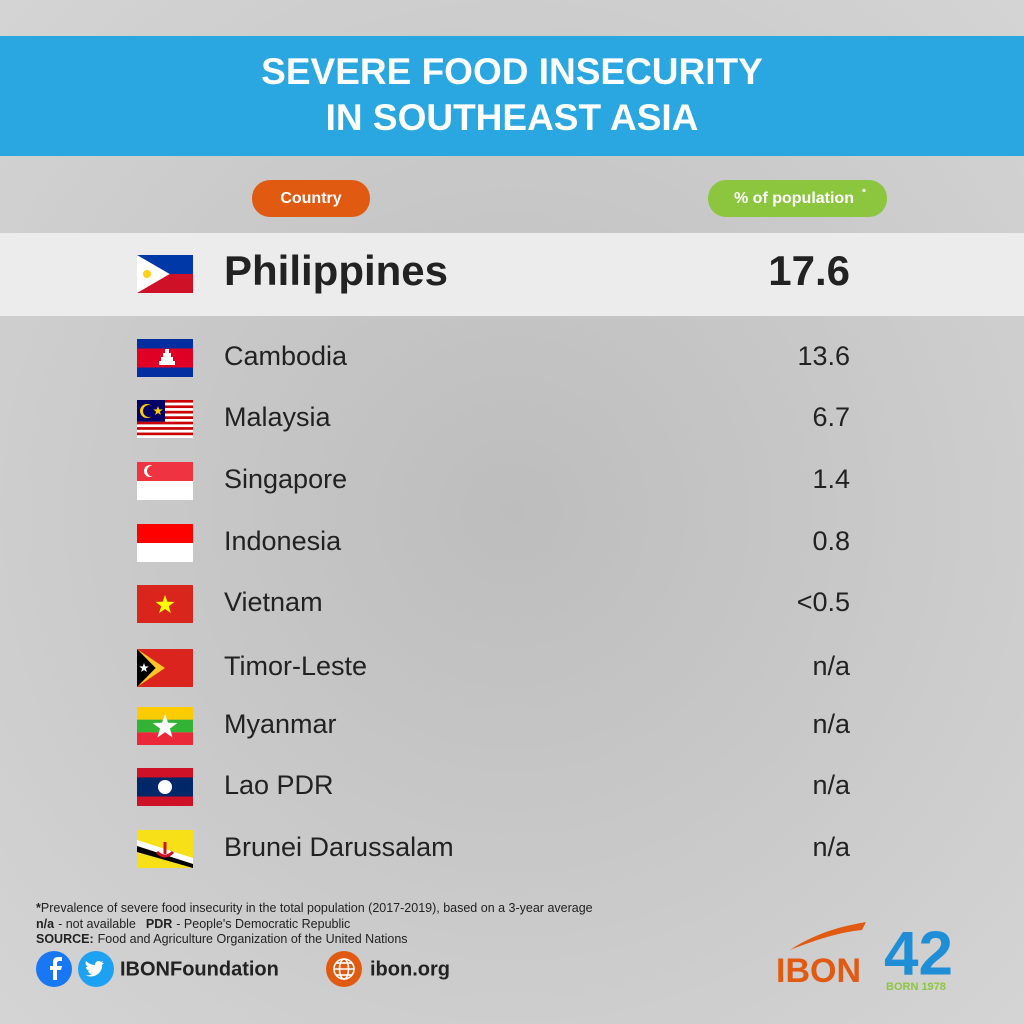  What do you see at coordinates (809, 270) in the screenshot?
I see `row-value: 17.6` at bounding box center [809, 270].